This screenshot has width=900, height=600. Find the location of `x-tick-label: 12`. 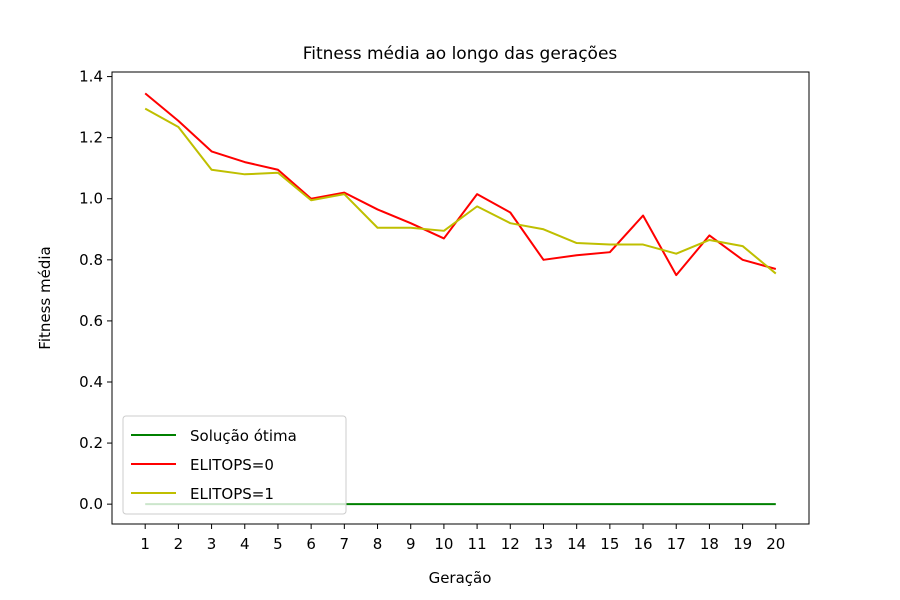

x-tick-label: 12 is located at coordinates (510, 544).